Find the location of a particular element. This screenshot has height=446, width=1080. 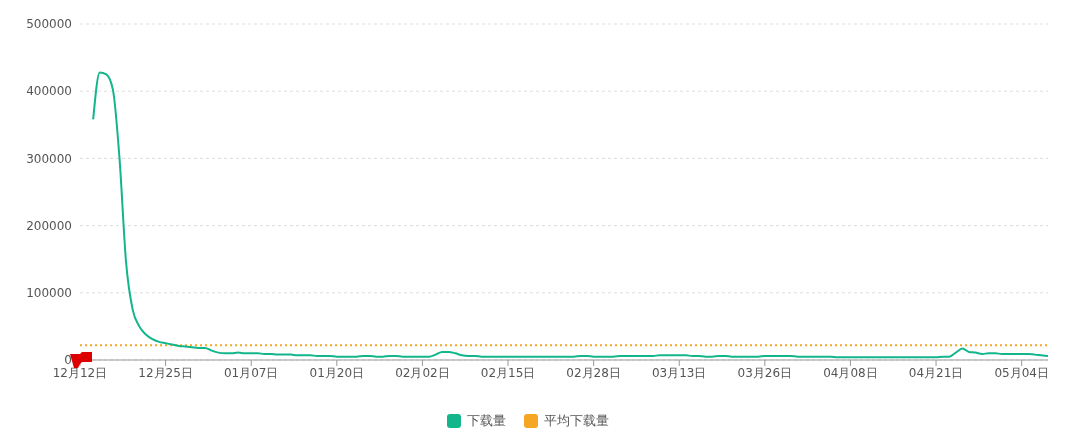

x-tick-label: 04月08日 is located at coordinates (850, 372).